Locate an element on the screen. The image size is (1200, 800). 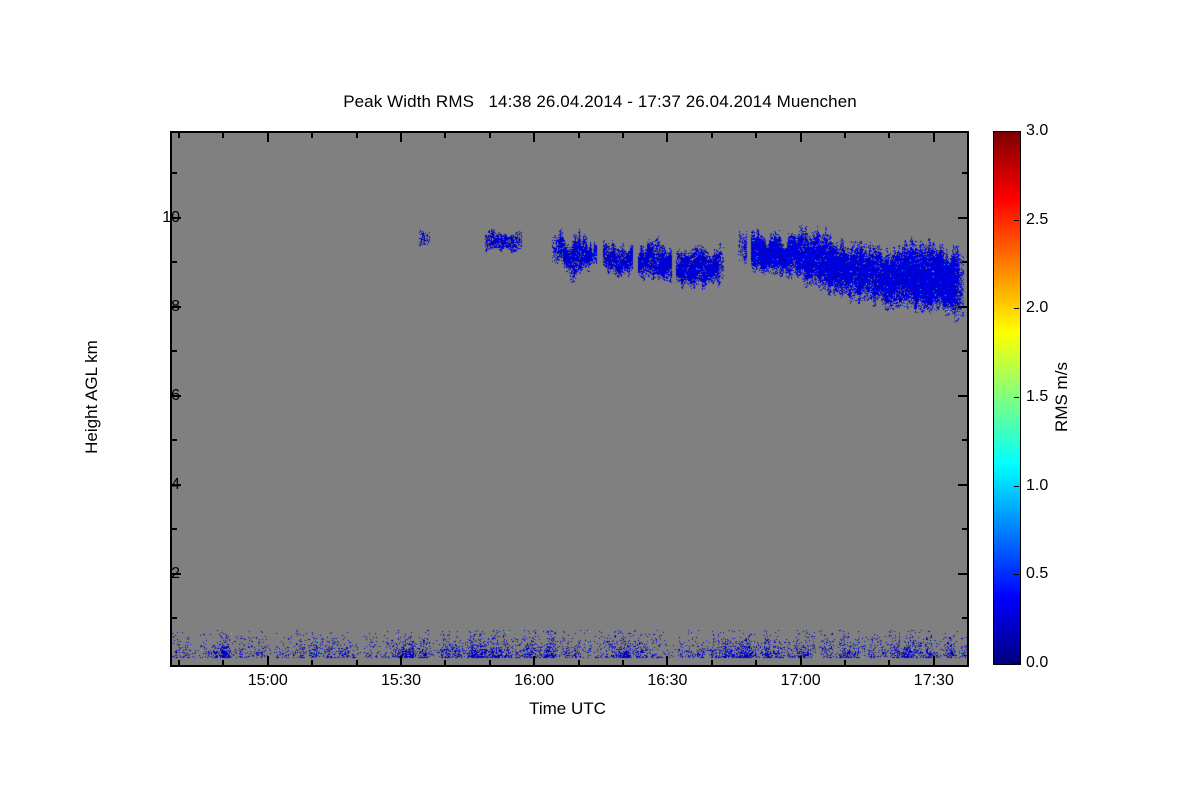
y-axis-label: Height AGL km is located at coordinates (91, 397).